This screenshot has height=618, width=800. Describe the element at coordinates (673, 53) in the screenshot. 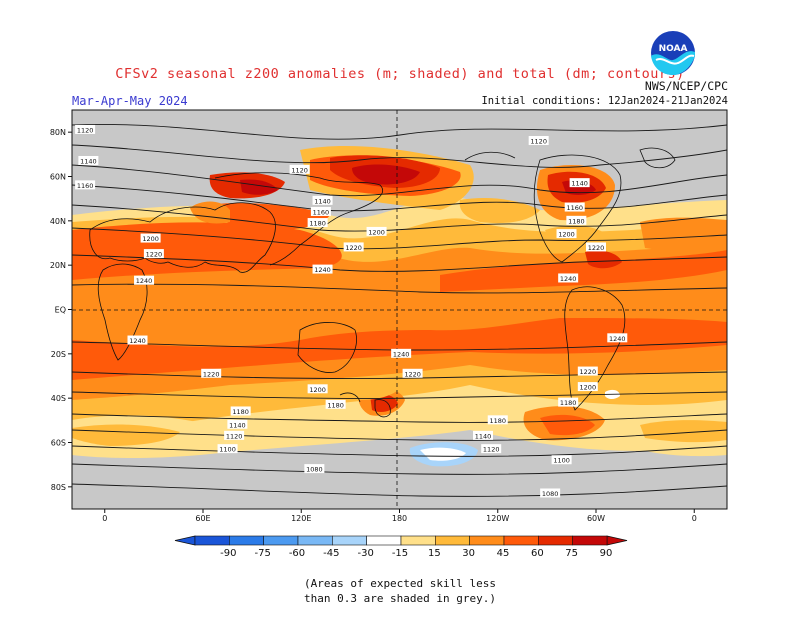

I see `noaa-logo: NOAA` at that location.